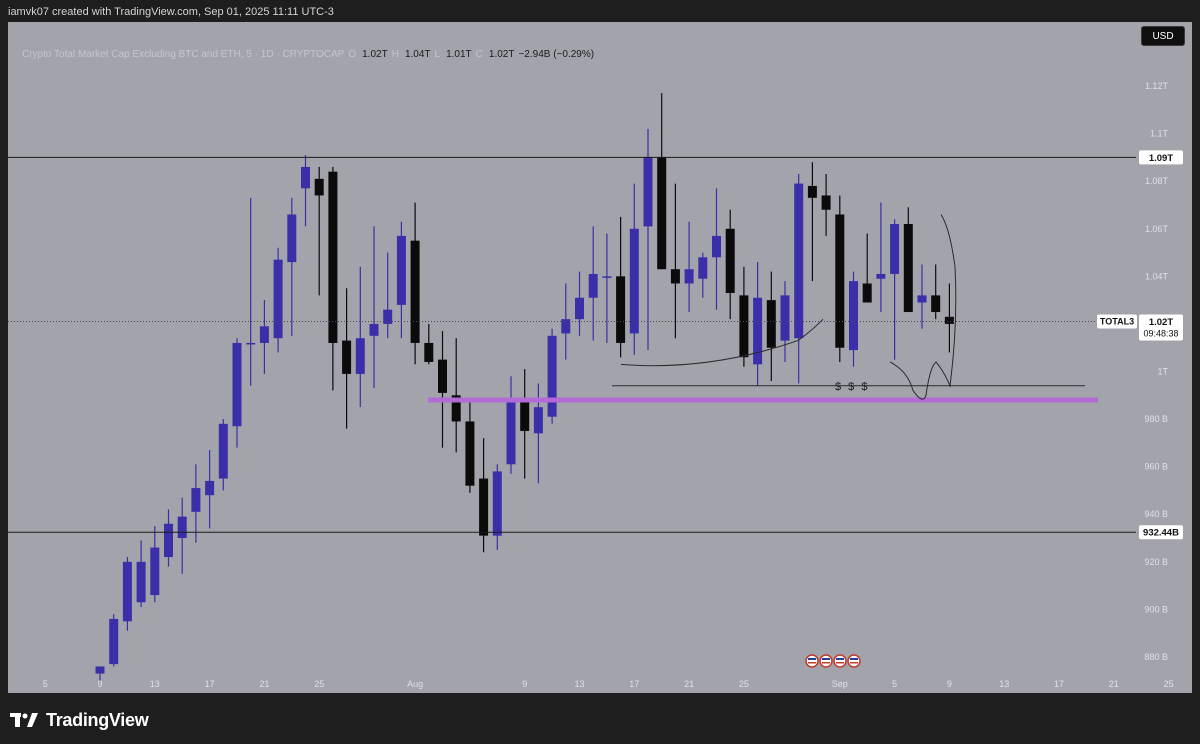 The width and height of the screenshot is (1200, 744). What do you see at coordinates (459, 54) in the screenshot?
I see `legend-low: 1.01T` at bounding box center [459, 54].